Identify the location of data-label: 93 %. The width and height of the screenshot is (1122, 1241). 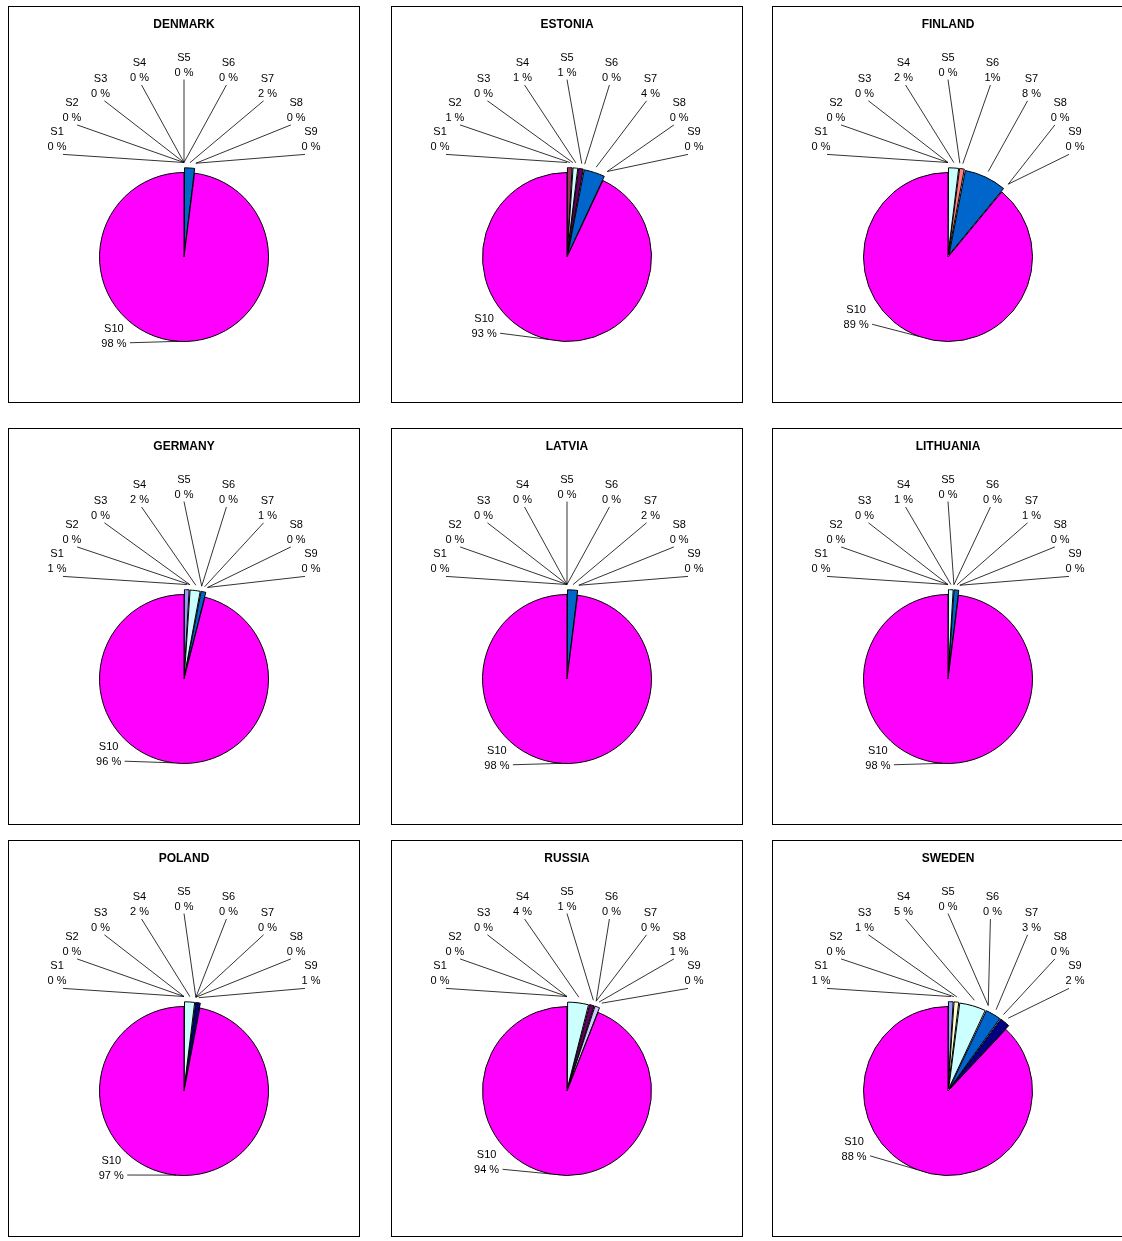
(484, 333).